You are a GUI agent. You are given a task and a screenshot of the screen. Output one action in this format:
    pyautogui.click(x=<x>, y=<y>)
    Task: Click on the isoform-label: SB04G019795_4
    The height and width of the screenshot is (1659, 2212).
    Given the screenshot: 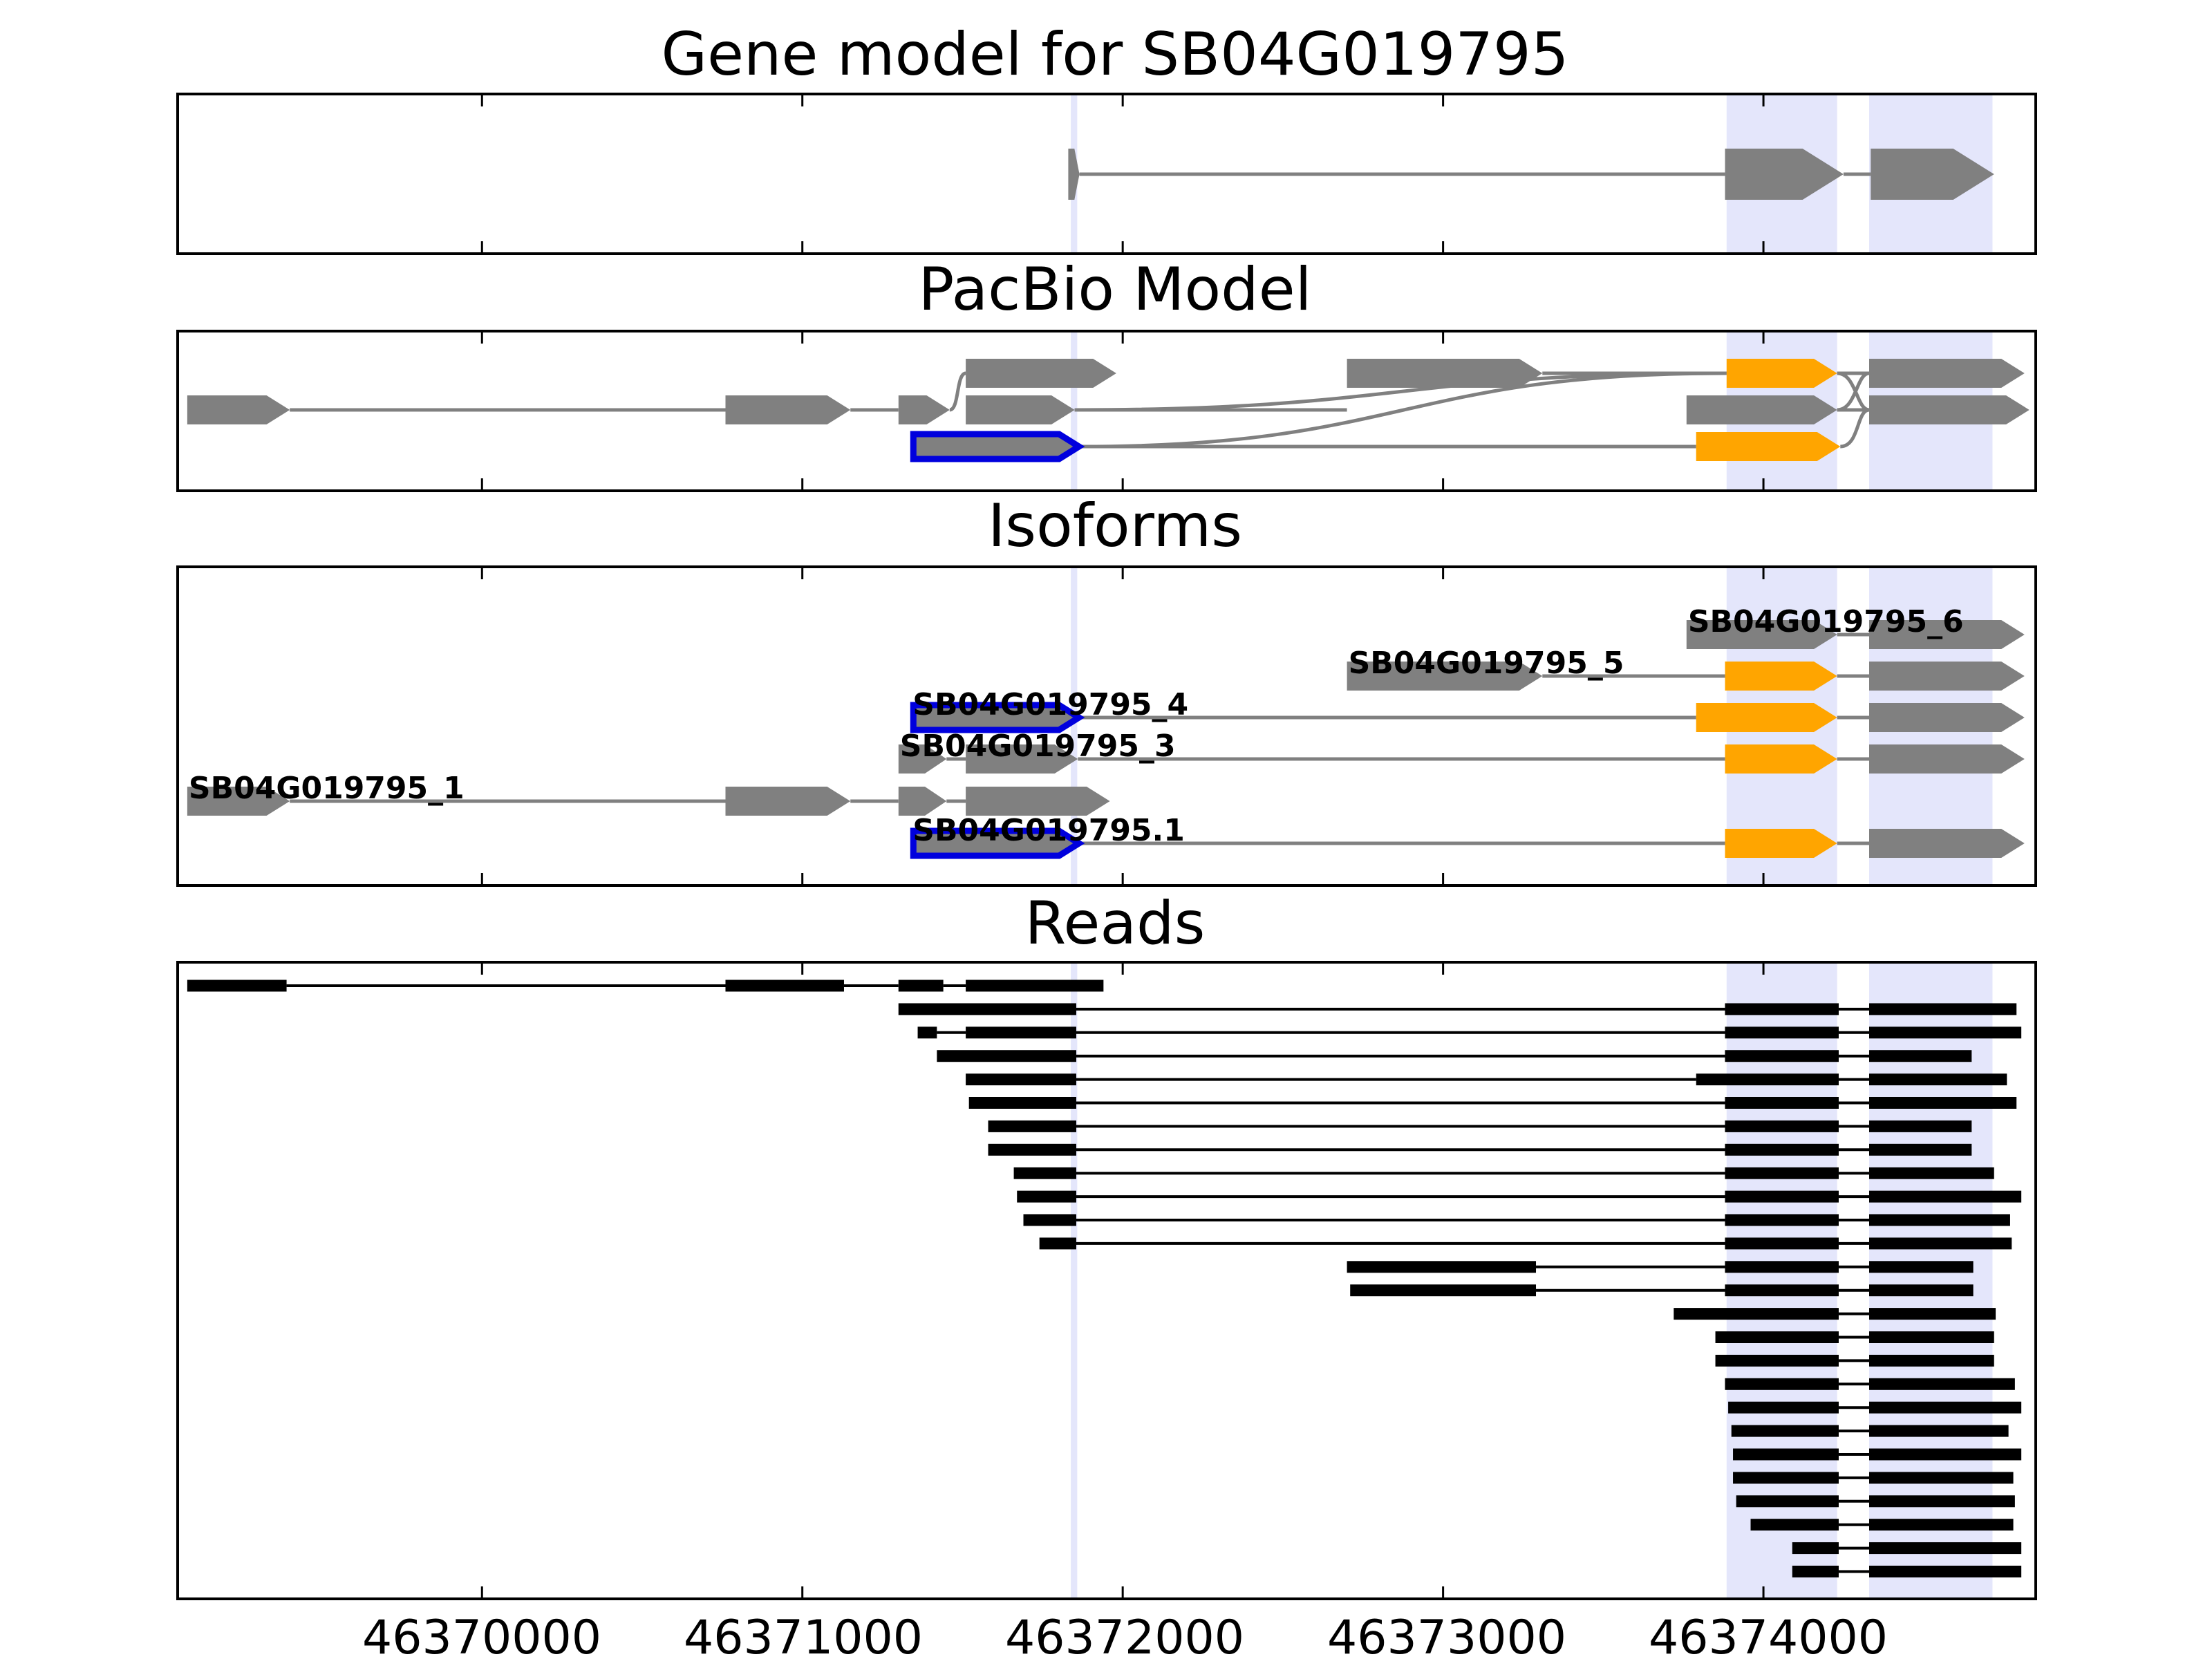 What is the action you would take?
    pyautogui.click(x=1050, y=704)
    